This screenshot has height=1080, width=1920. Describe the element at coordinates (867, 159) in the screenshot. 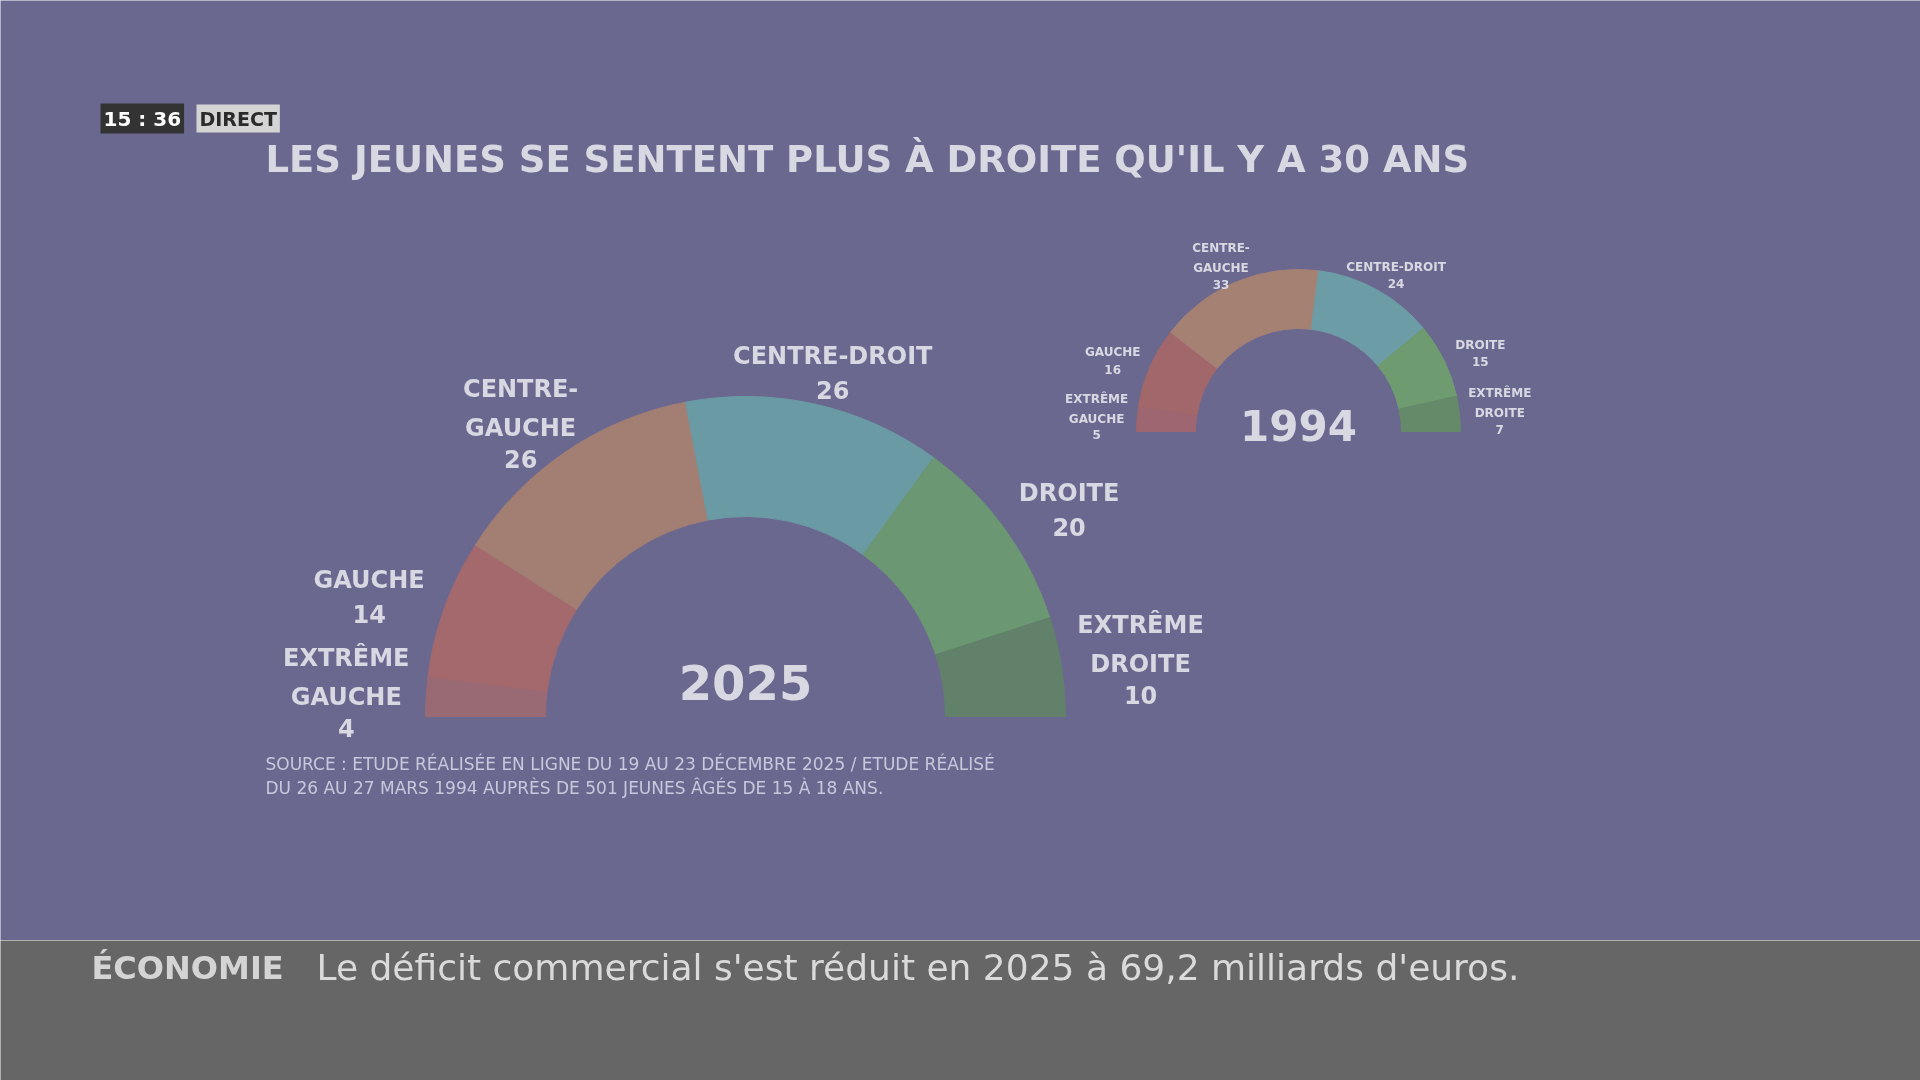

I see `chart-title: LES JEUNES SE SENTENT PLUS À DROITE QU'IL Y A 30 ANS` at that location.